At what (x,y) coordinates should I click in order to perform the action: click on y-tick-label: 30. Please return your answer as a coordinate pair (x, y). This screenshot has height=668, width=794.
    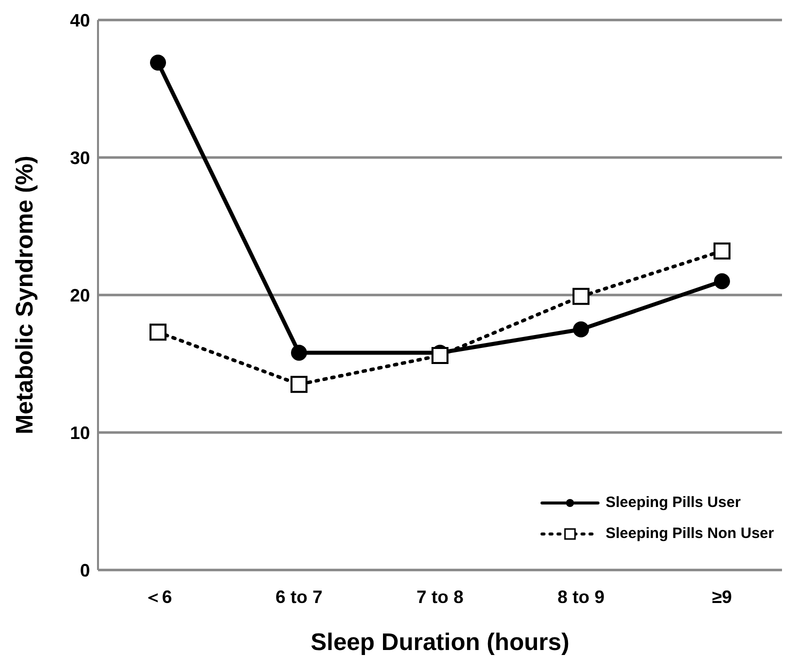
    Looking at the image, I should click on (80, 158).